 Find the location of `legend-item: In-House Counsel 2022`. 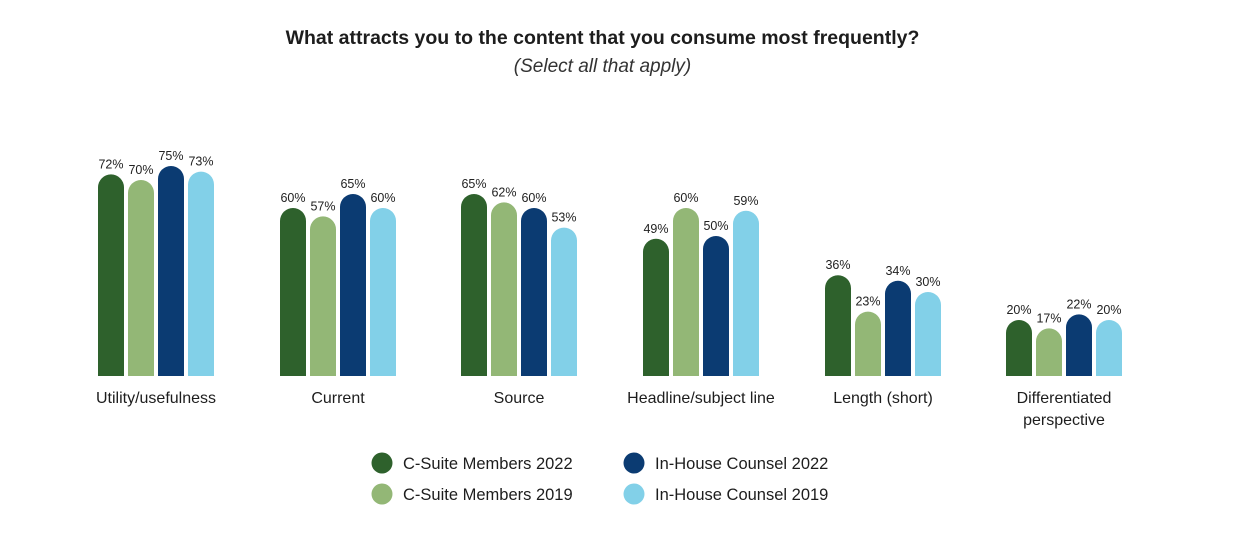

legend-item: In-House Counsel 2022 is located at coordinates (725, 463).